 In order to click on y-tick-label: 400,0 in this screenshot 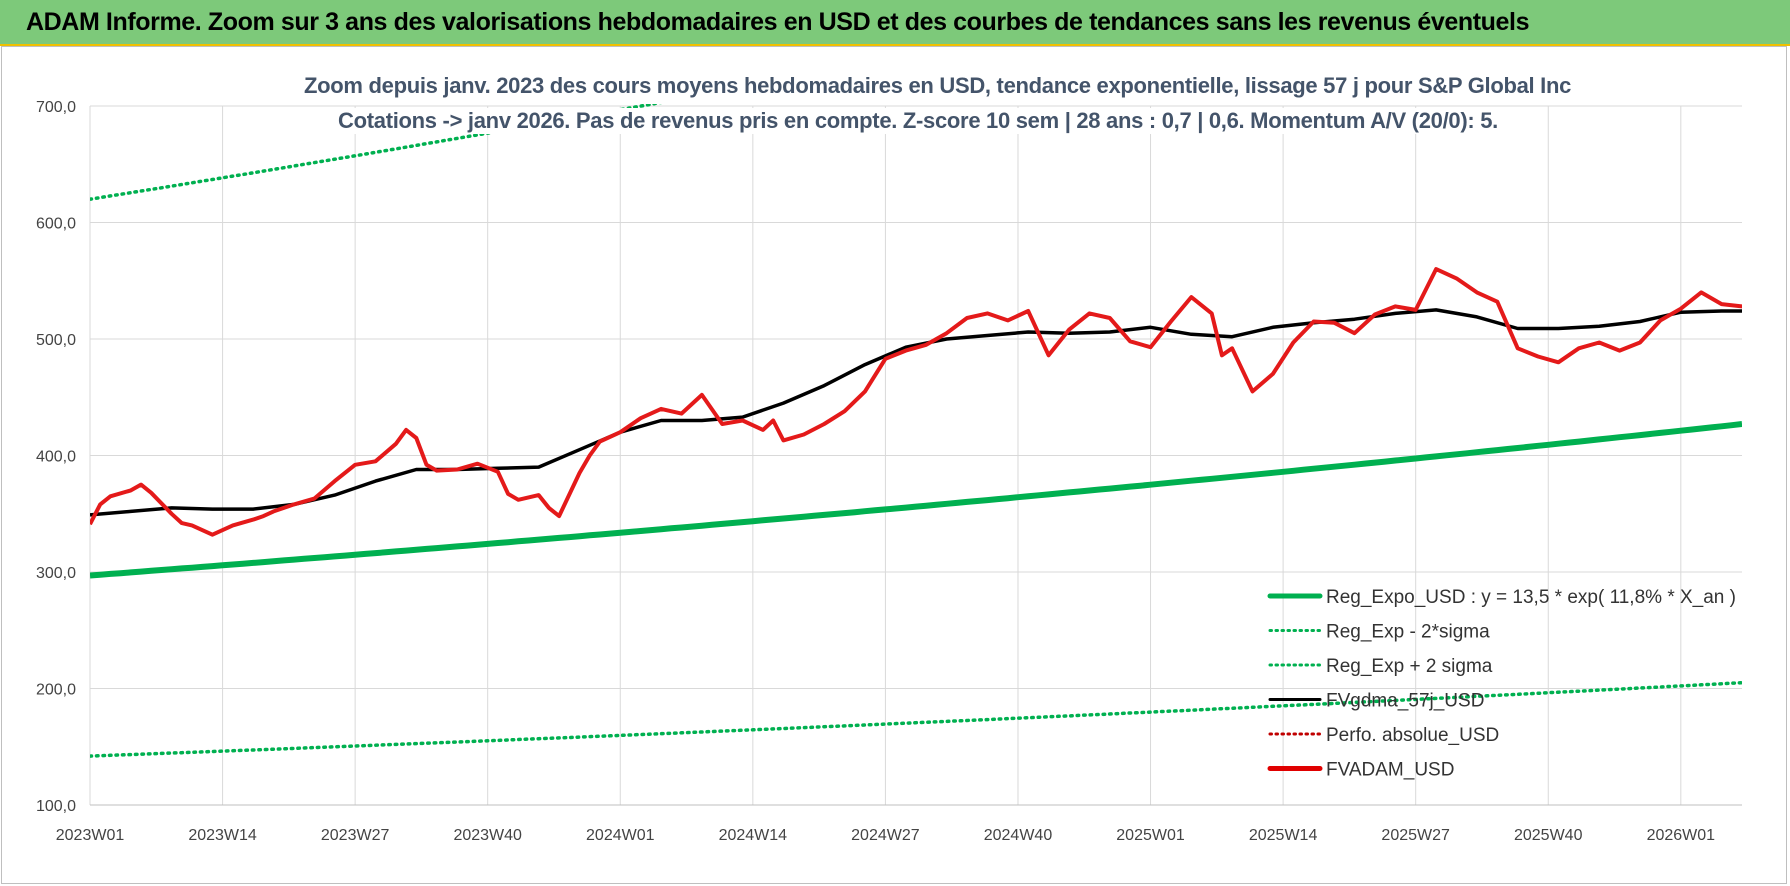, I will do `click(56, 457)`.